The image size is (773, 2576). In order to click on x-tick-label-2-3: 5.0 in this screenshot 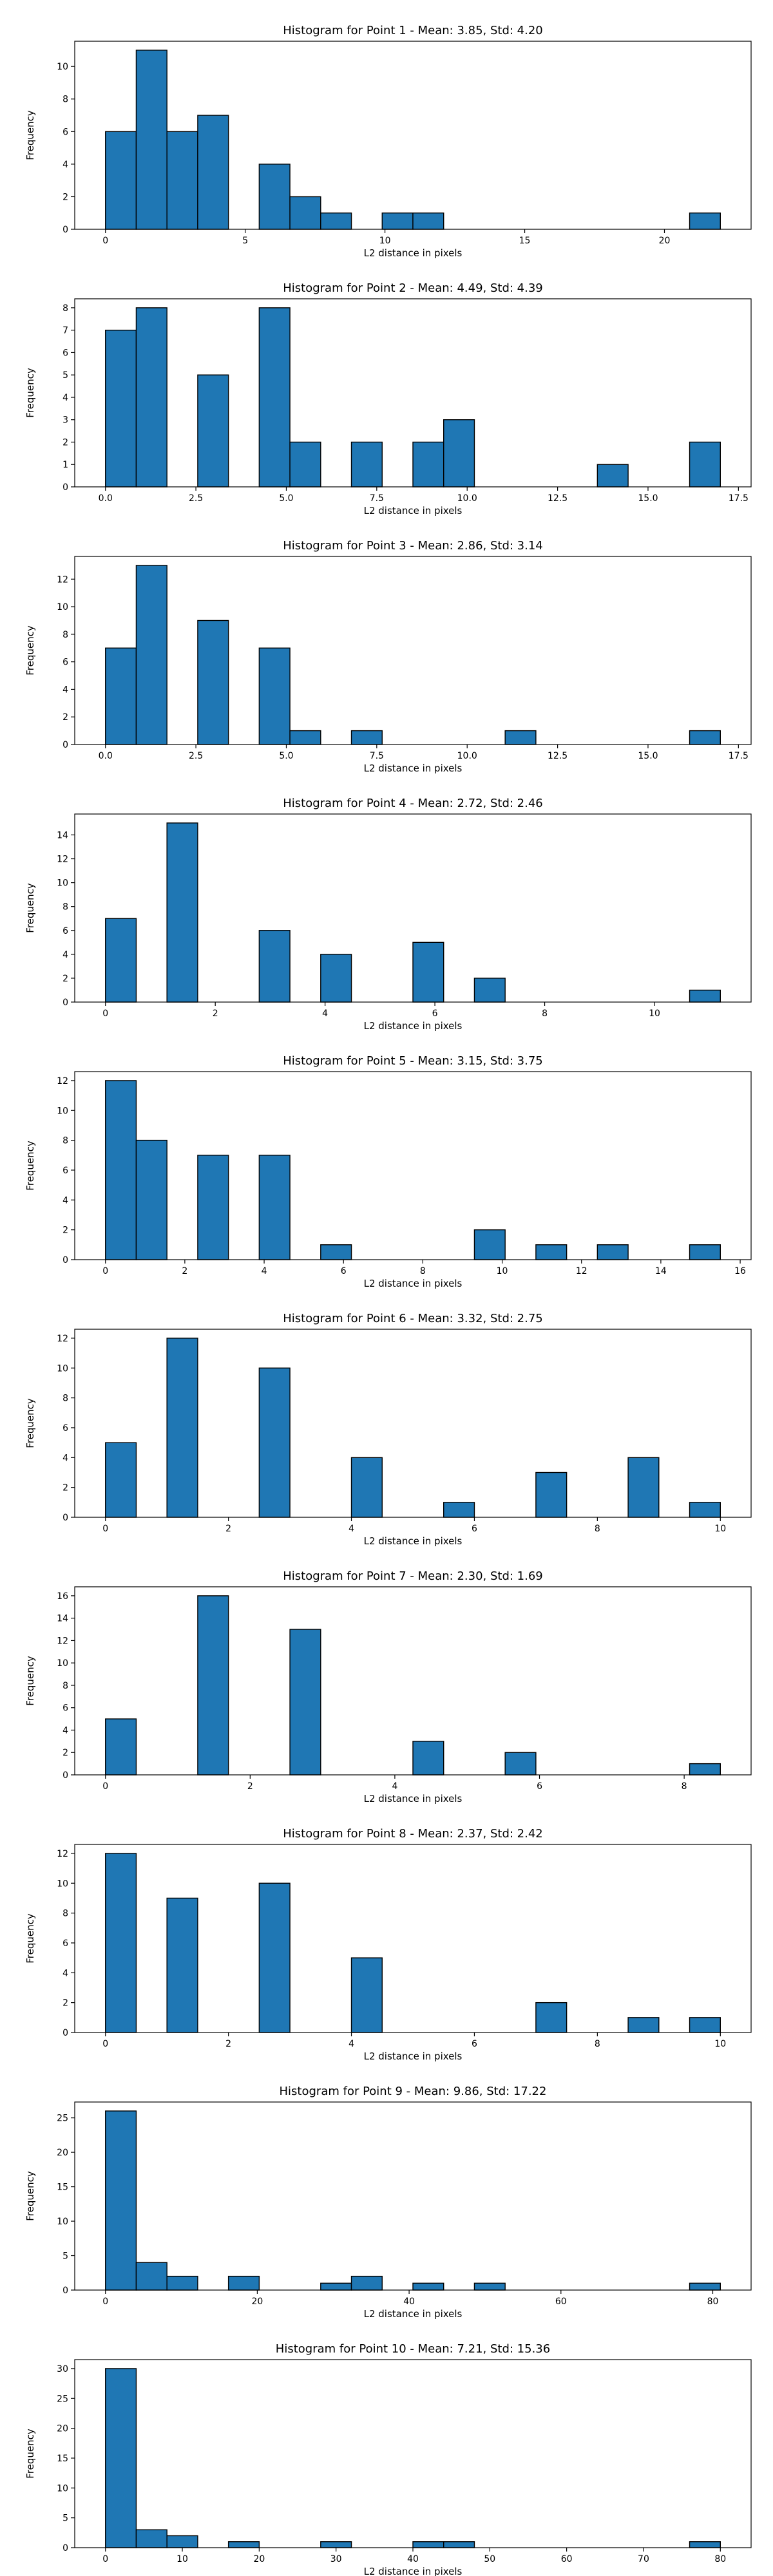, I will do `click(286, 498)`.